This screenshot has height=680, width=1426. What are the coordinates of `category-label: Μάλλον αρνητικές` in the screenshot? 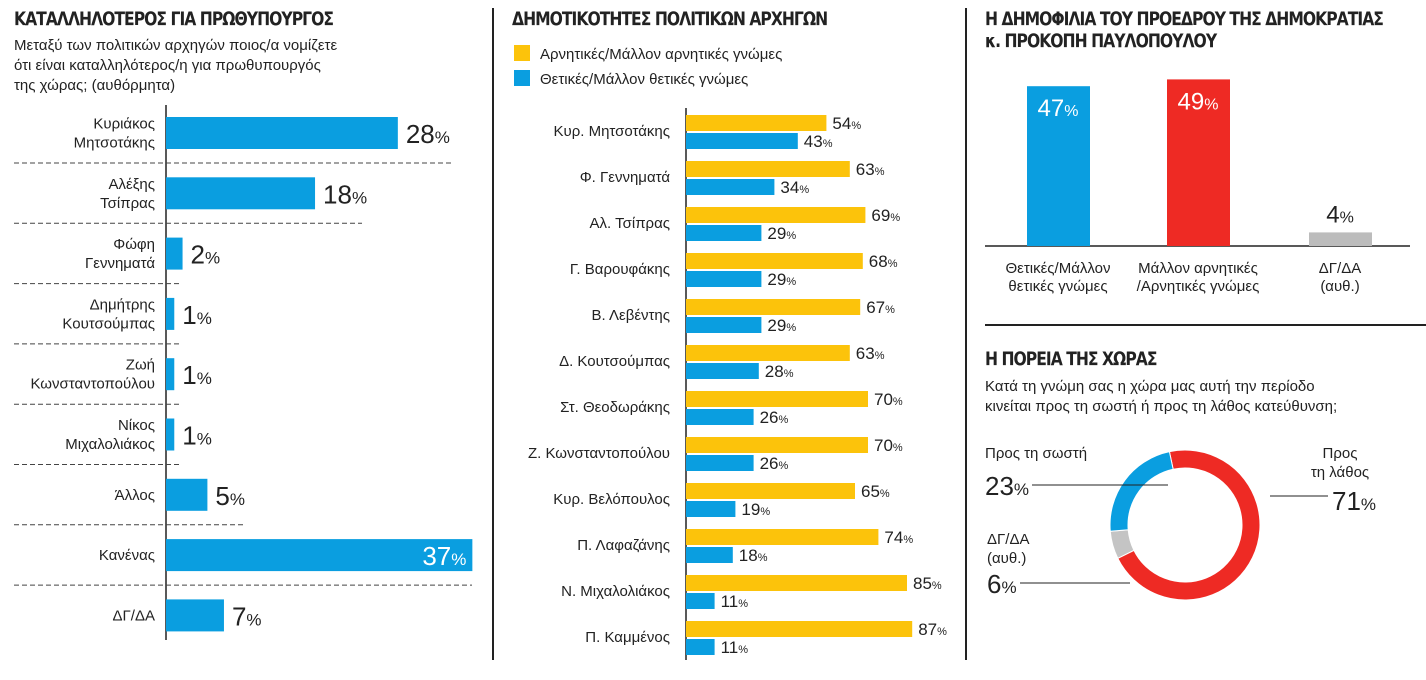 It's located at (1198, 268).